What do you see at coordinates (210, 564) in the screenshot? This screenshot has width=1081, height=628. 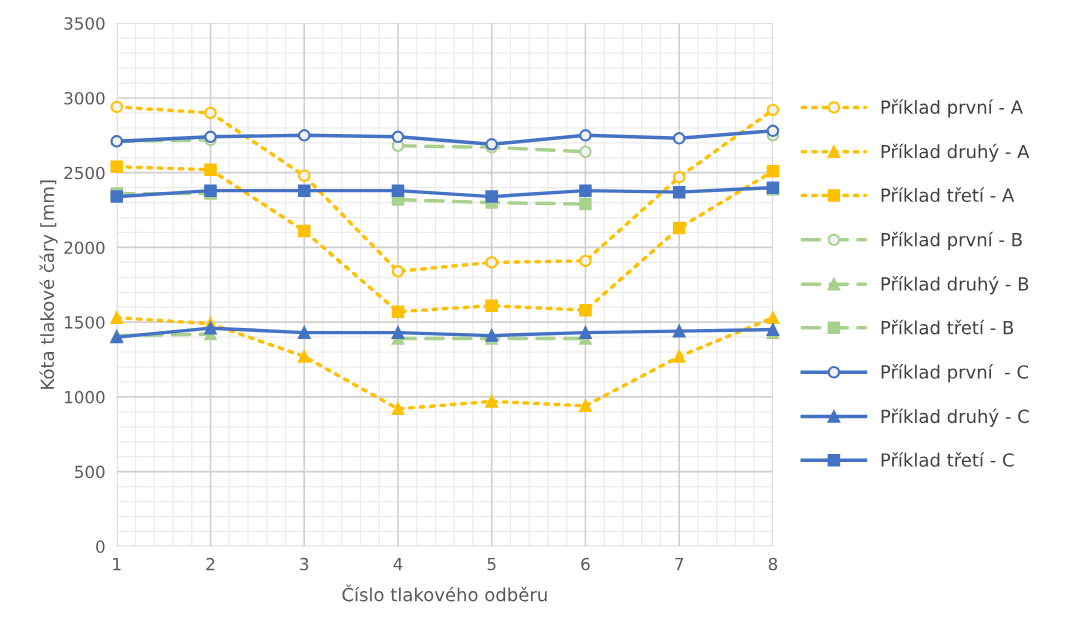 I see `x-tick-label: 2` at bounding box center [210, 564].